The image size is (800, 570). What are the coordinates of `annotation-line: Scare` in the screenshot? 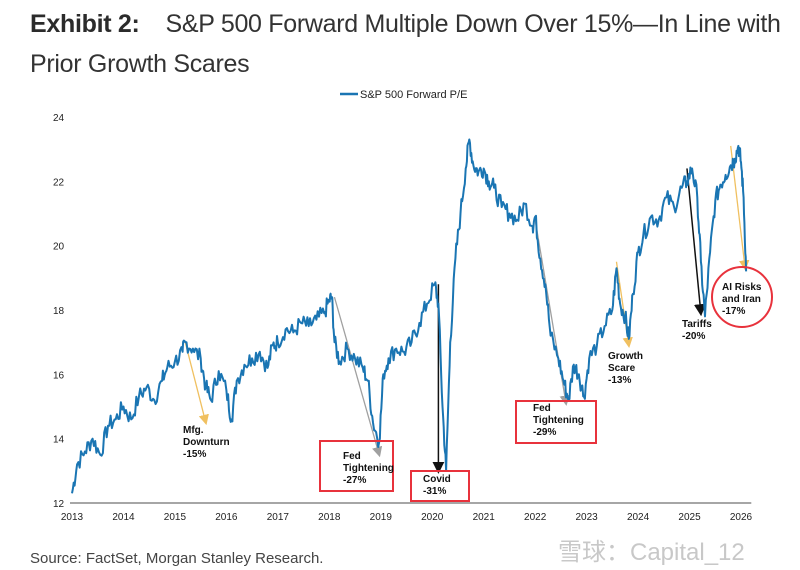 It's located at (622, 368).